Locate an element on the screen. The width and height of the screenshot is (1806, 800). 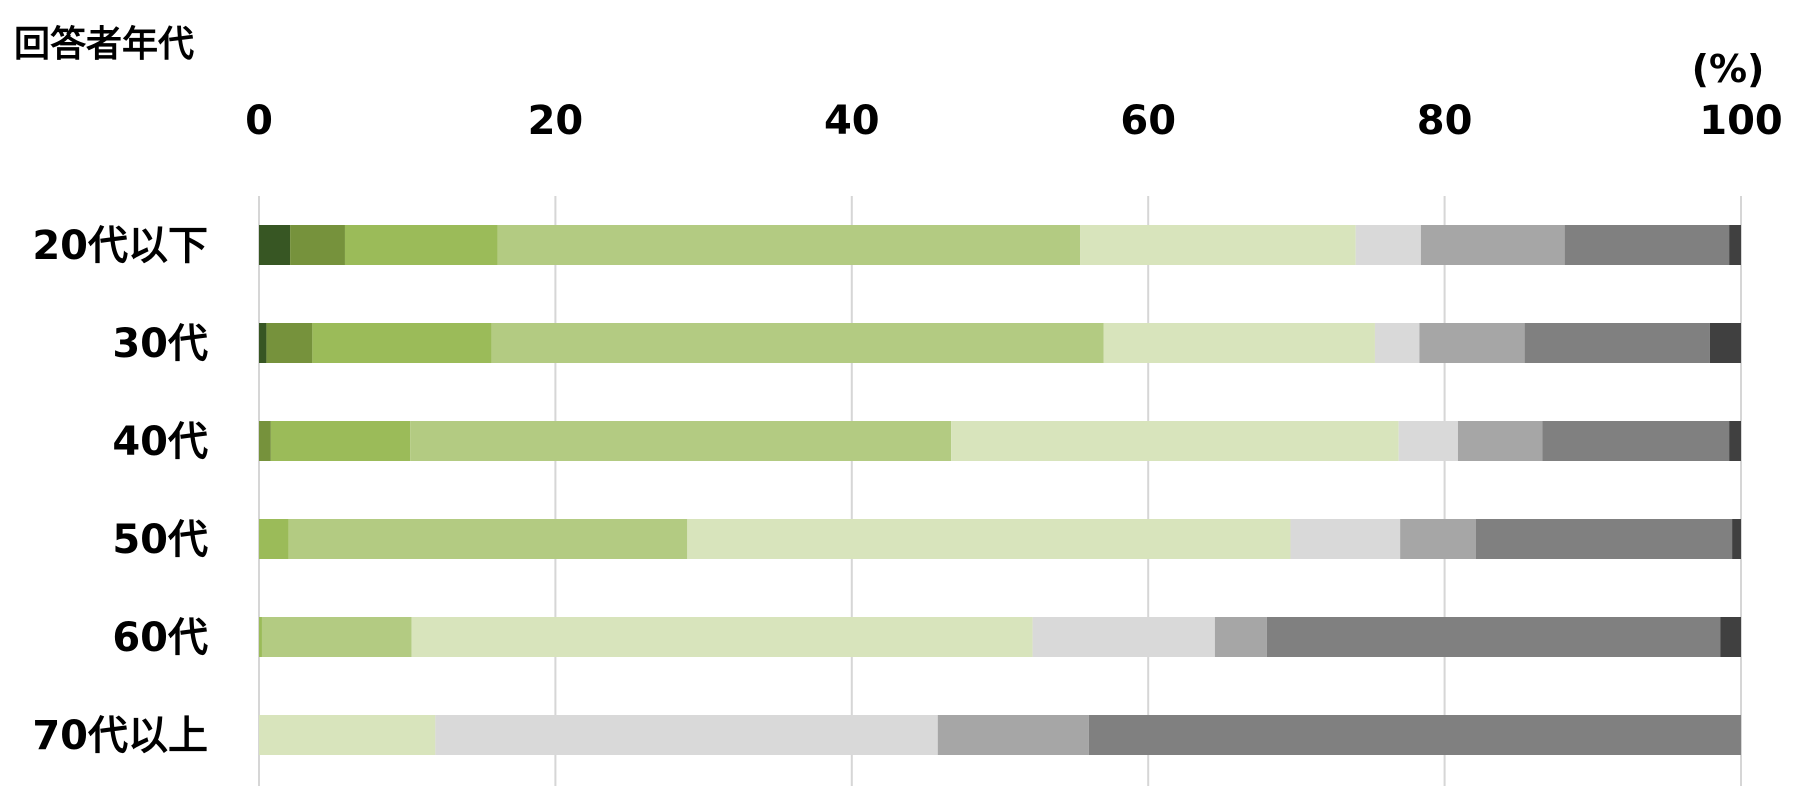
y-axis-categories: 20代以下 30代 40代 50代 60代 70代以上 is located at coordinates (120, 491).